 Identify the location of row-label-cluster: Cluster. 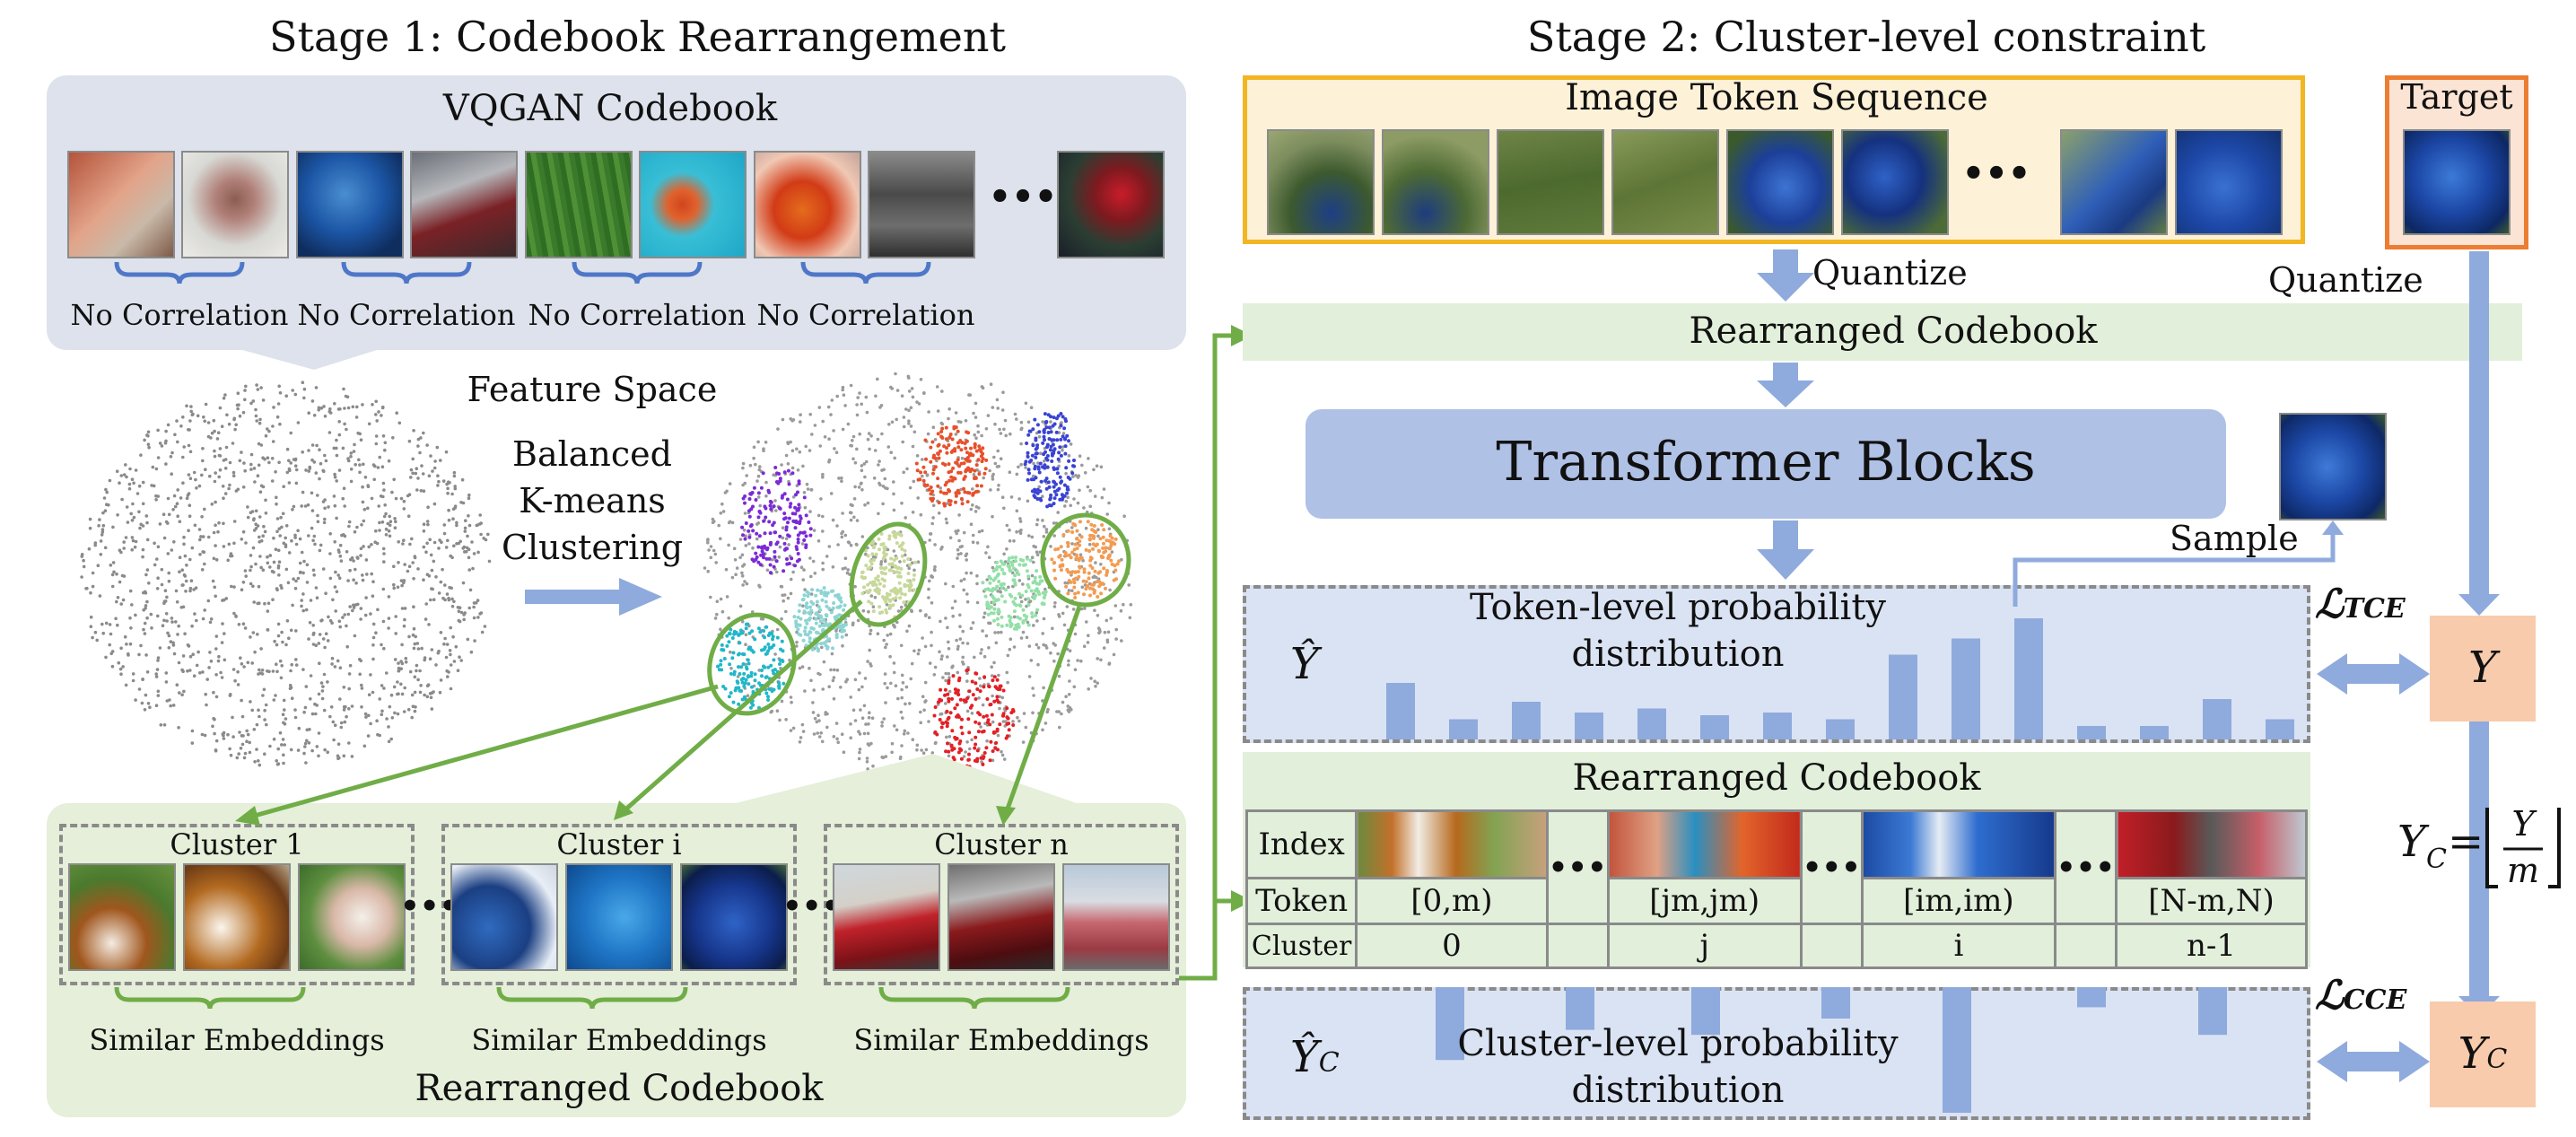
(1301, 946).